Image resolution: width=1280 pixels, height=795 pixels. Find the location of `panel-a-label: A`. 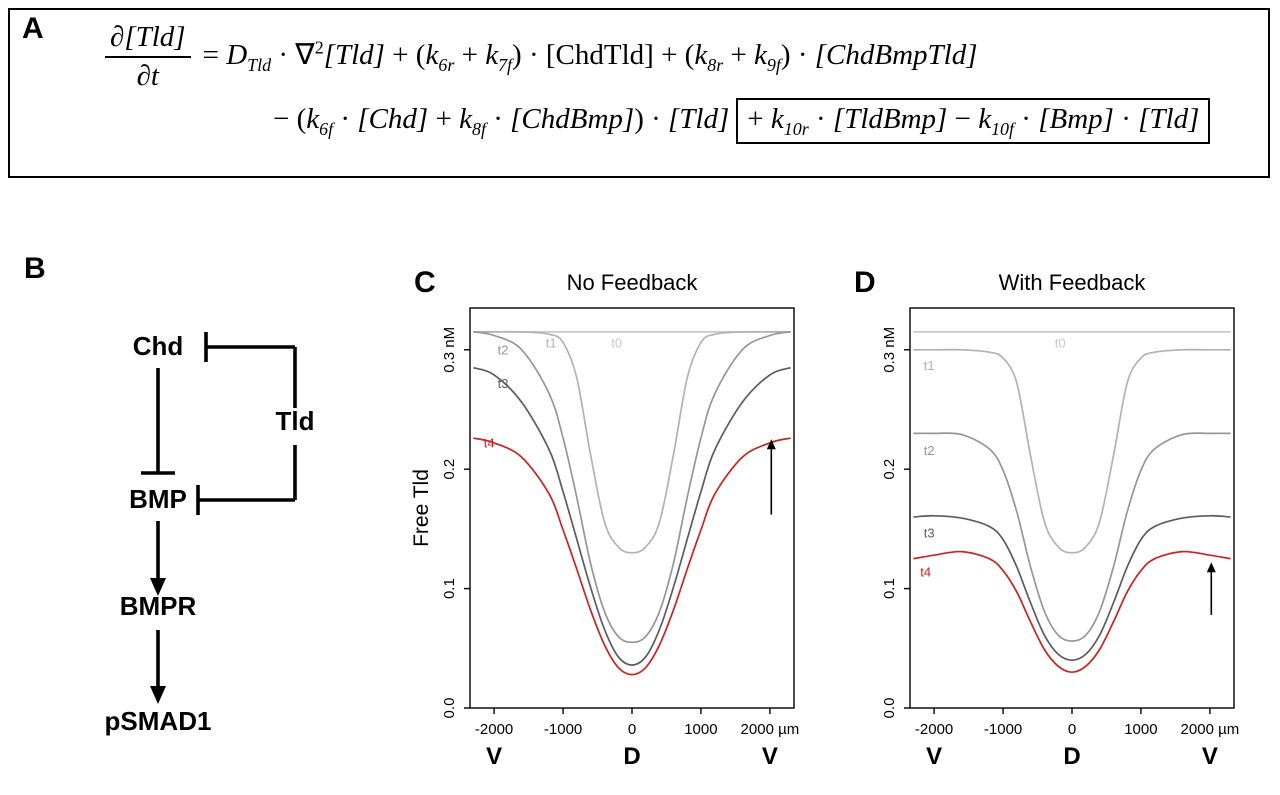

panel-a-label: A is located at coordinates (33, 28).